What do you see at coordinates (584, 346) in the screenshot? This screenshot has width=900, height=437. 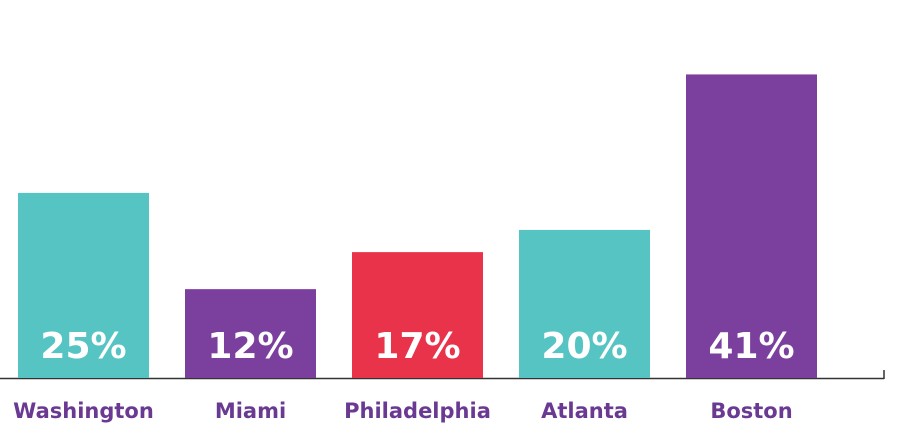 I see `bar-value-label: 20%` at bounding box center [584, 346].